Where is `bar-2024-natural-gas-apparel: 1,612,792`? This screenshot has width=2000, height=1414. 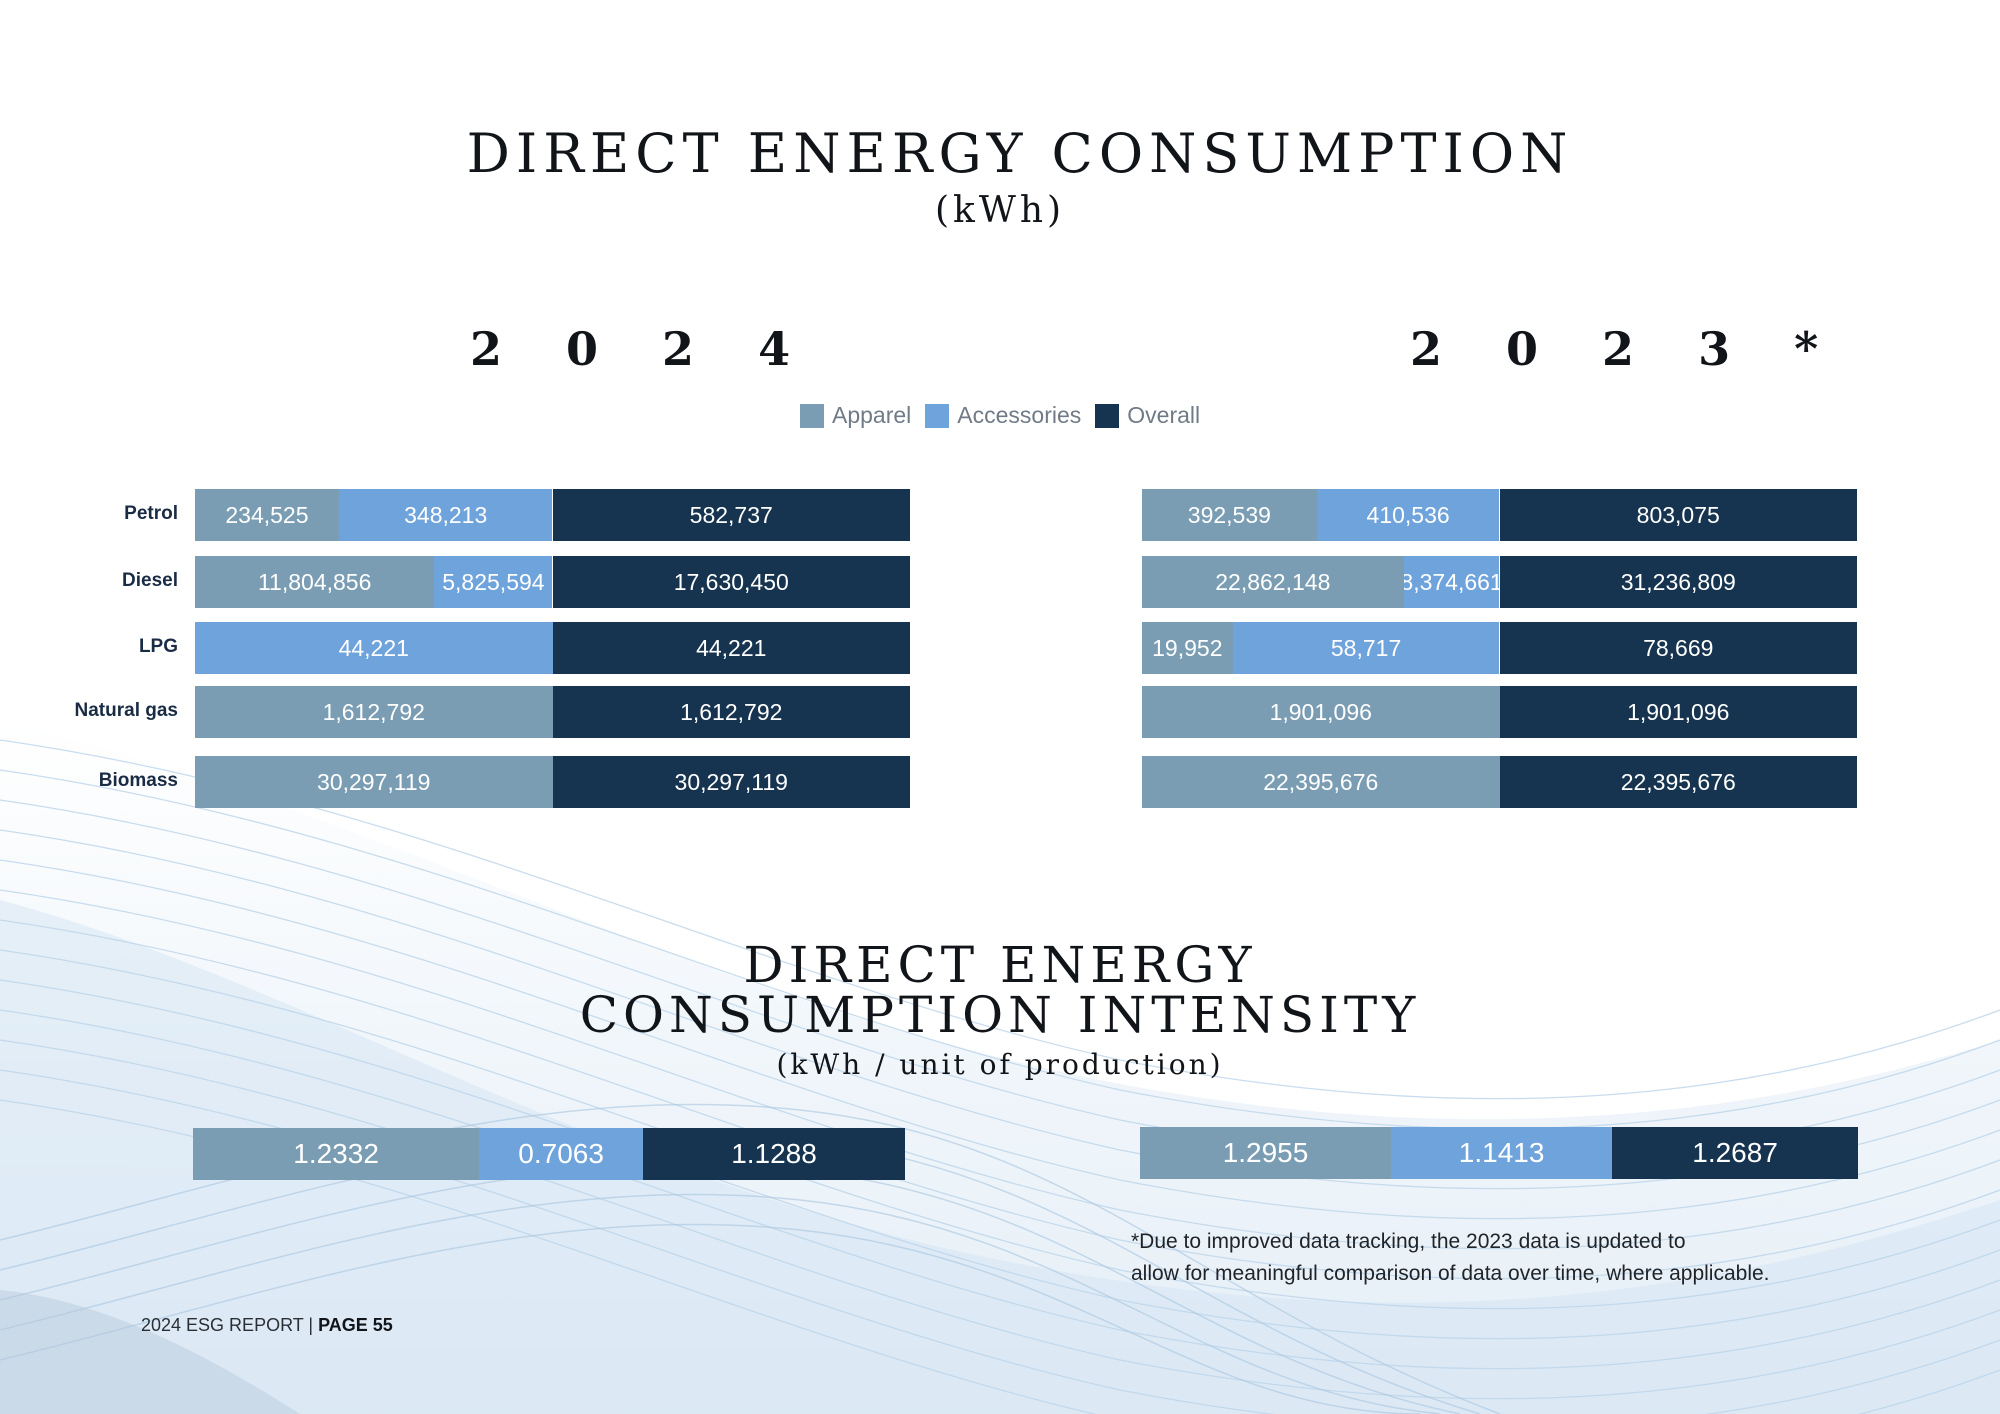 bar-2024-natural-gas-apparel: 1,612,792 is located at coordinates (374, 712).